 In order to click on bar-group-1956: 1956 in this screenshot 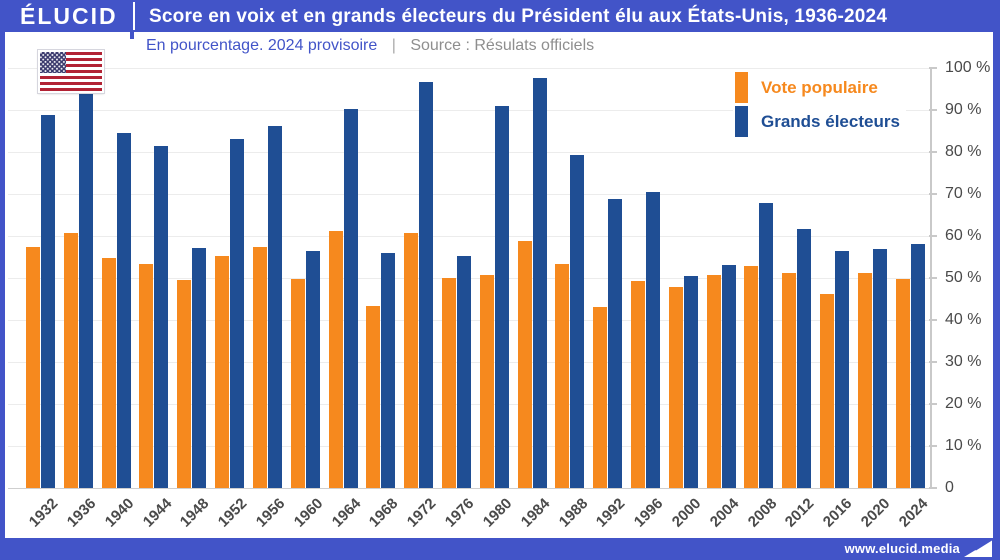, I will do `click(270, 299)`.